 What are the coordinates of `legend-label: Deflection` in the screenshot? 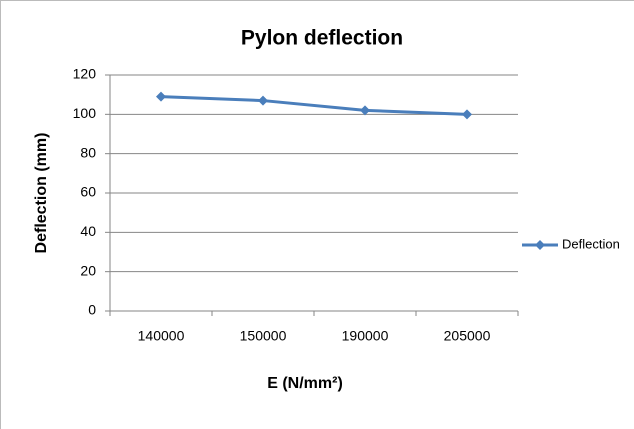 It's located at (591, 243).